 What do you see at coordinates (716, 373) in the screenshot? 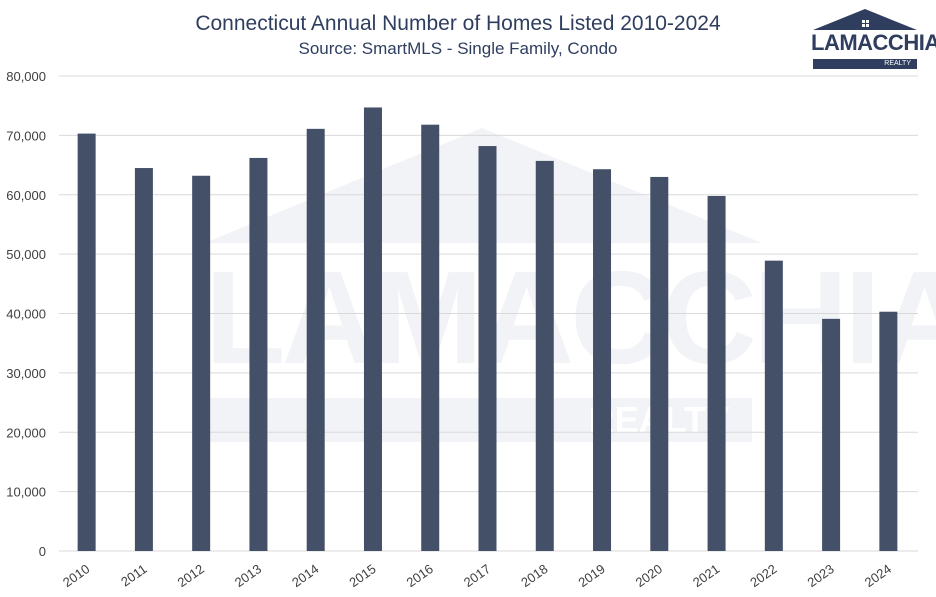
I see `bar-2021` at bounding box center [716, 373].